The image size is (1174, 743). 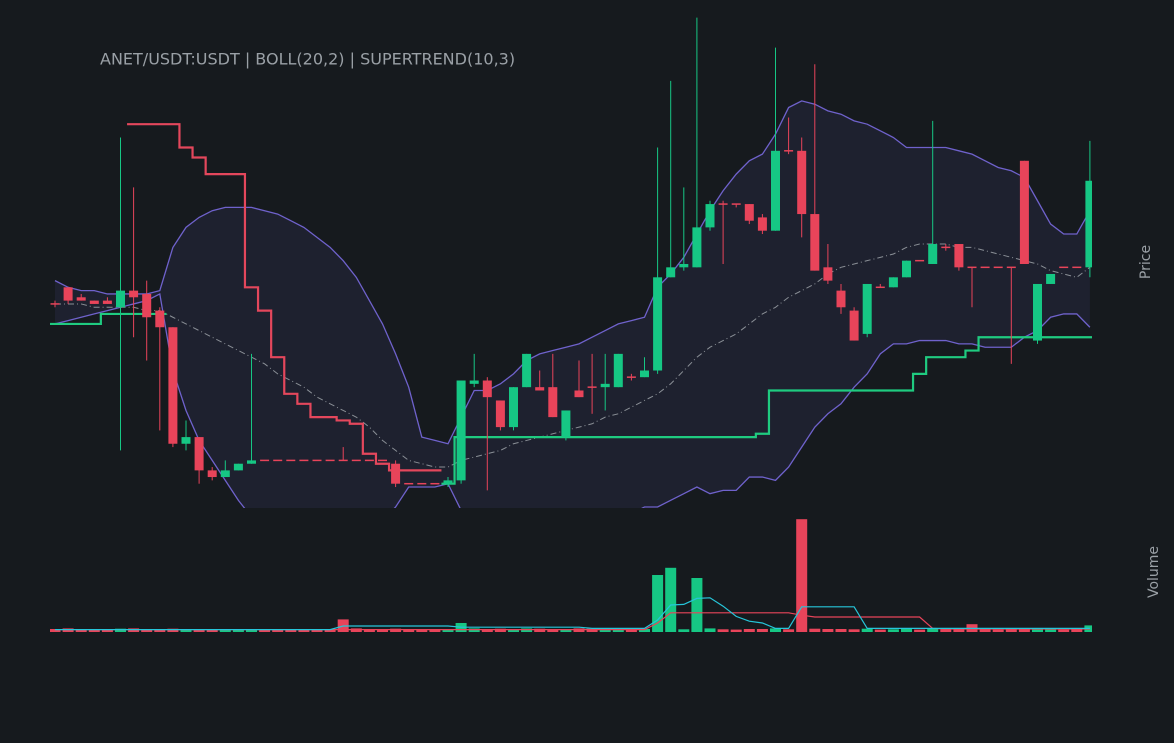 I want to click on volume-ma-fast, so click(x=572, y=614).